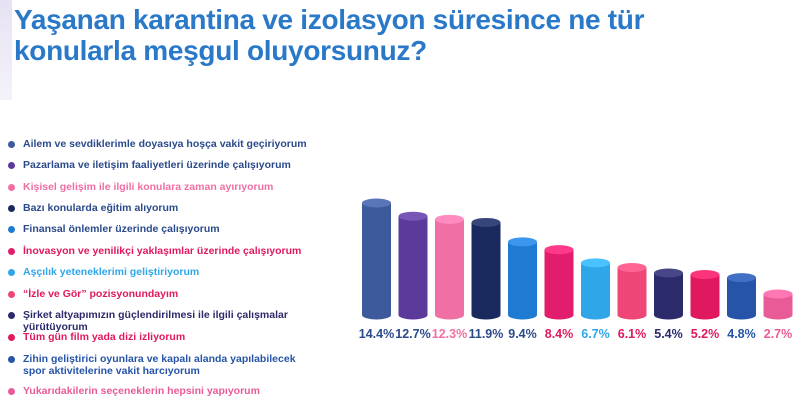 This screenshot has width=800, height=414. I want to click on bar-value-label: 6.1%, so click(632, 334).